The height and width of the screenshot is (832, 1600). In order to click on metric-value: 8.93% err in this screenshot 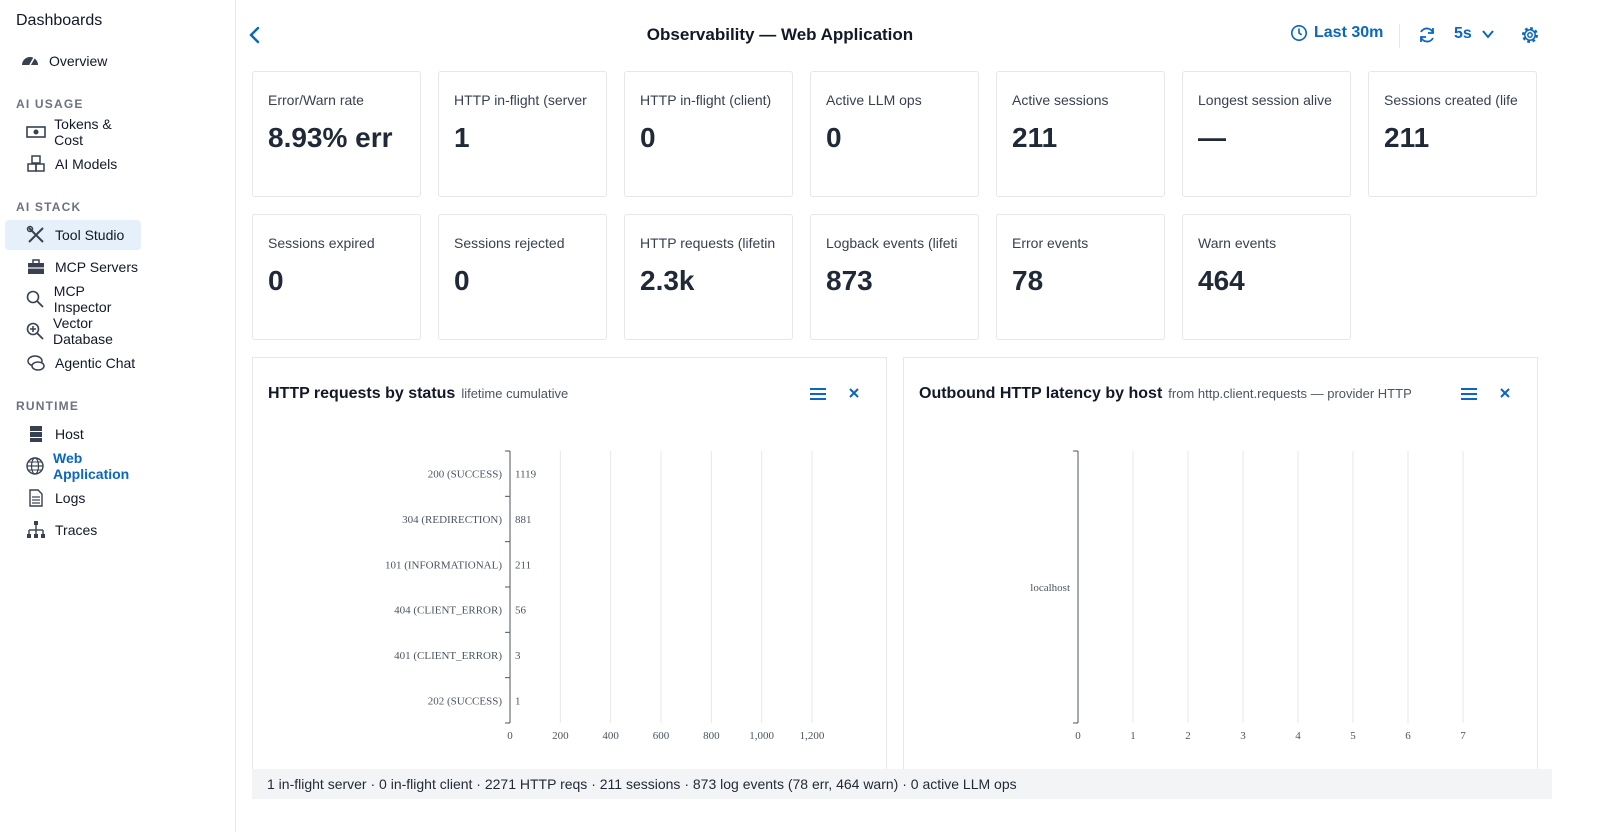, I will do `click(330, 137)`.